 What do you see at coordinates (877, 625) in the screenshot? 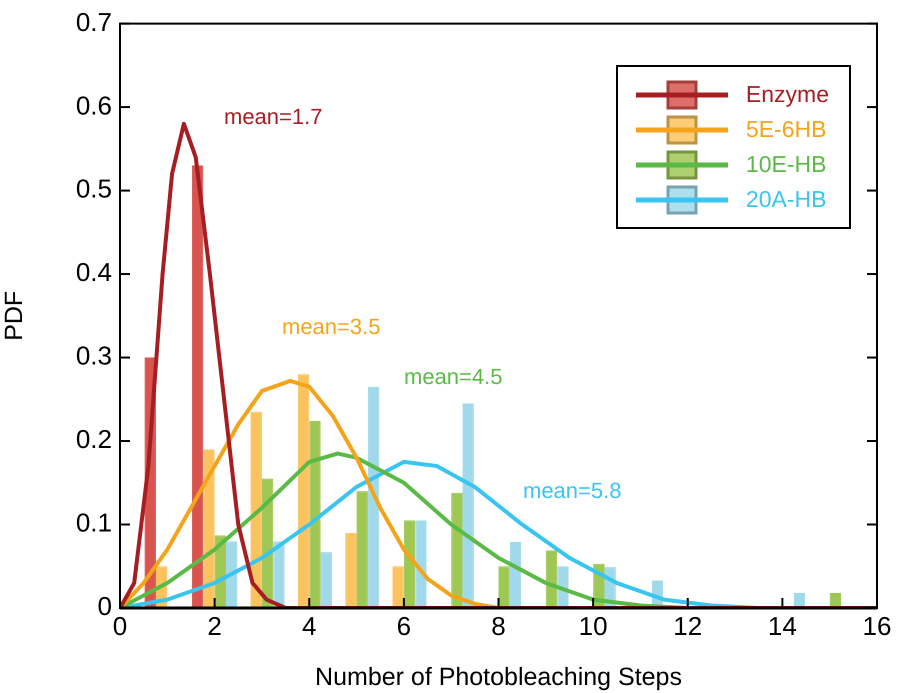
I see `x-tick-label: 16` at bounding box center [877, 625].